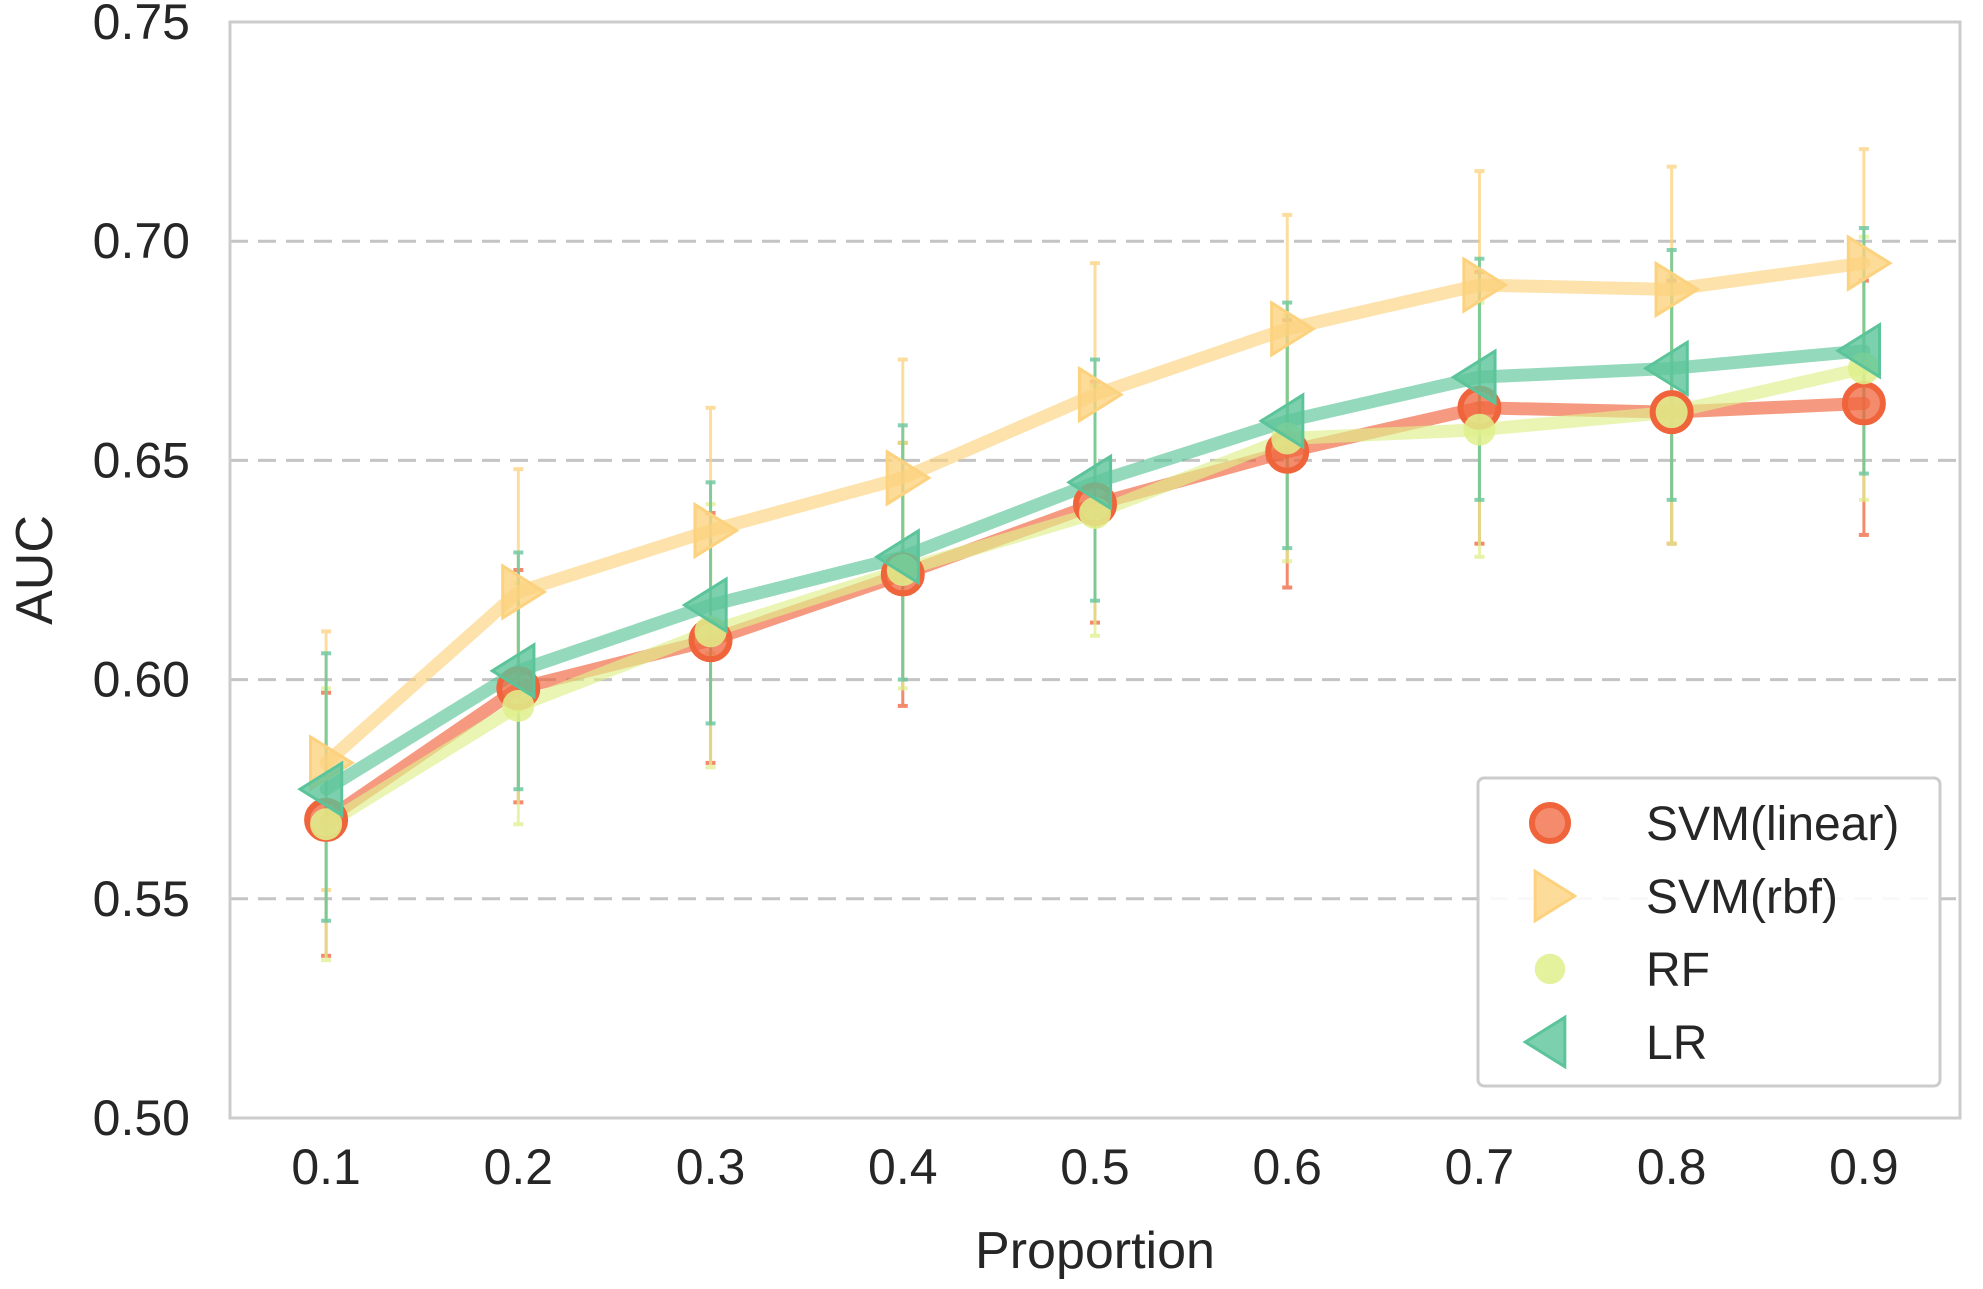 This screenshot has width=1983, height=1289. I want to click on x-tick-label: 0.6, so click(1287, 1167).